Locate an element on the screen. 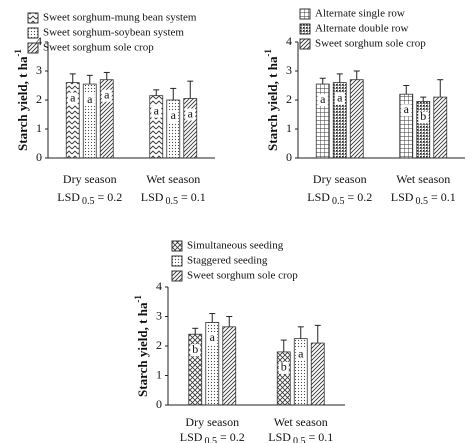 The height and width of the screenshot is (443, 474). legend-label: Staggered seeding is located at coordinates (227, 261).